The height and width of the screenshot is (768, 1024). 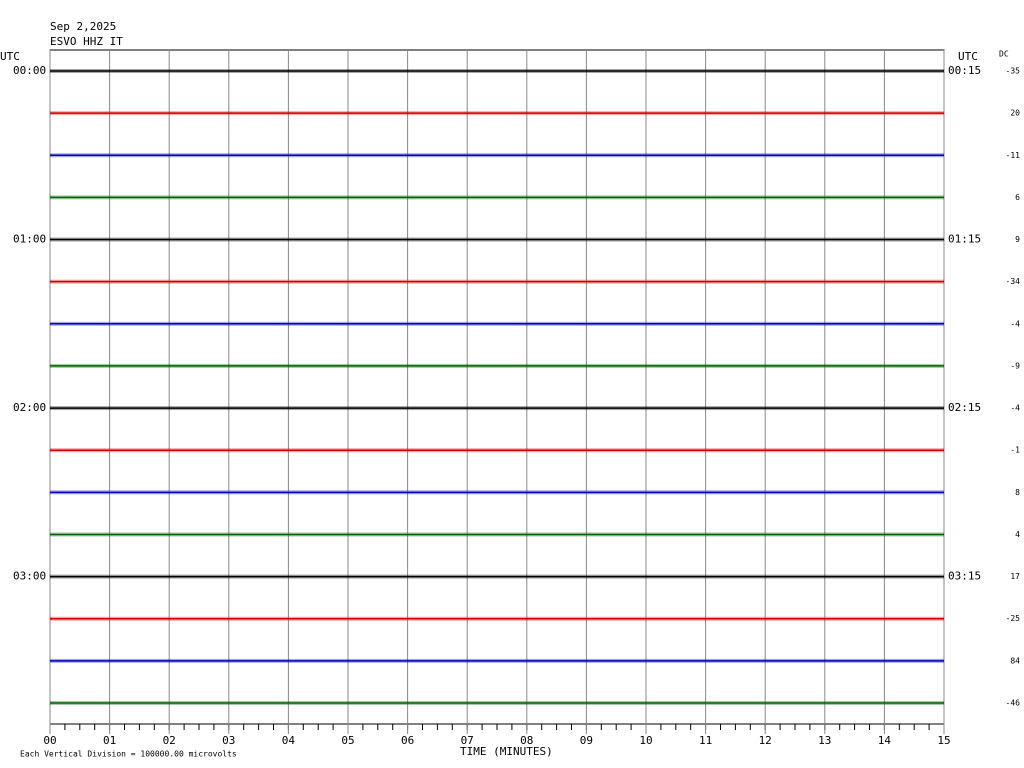 What do you see at coordinates (29, 407) in the screenshot?
I see `time-label-left: 02:00` at bounding box center [29, 407].